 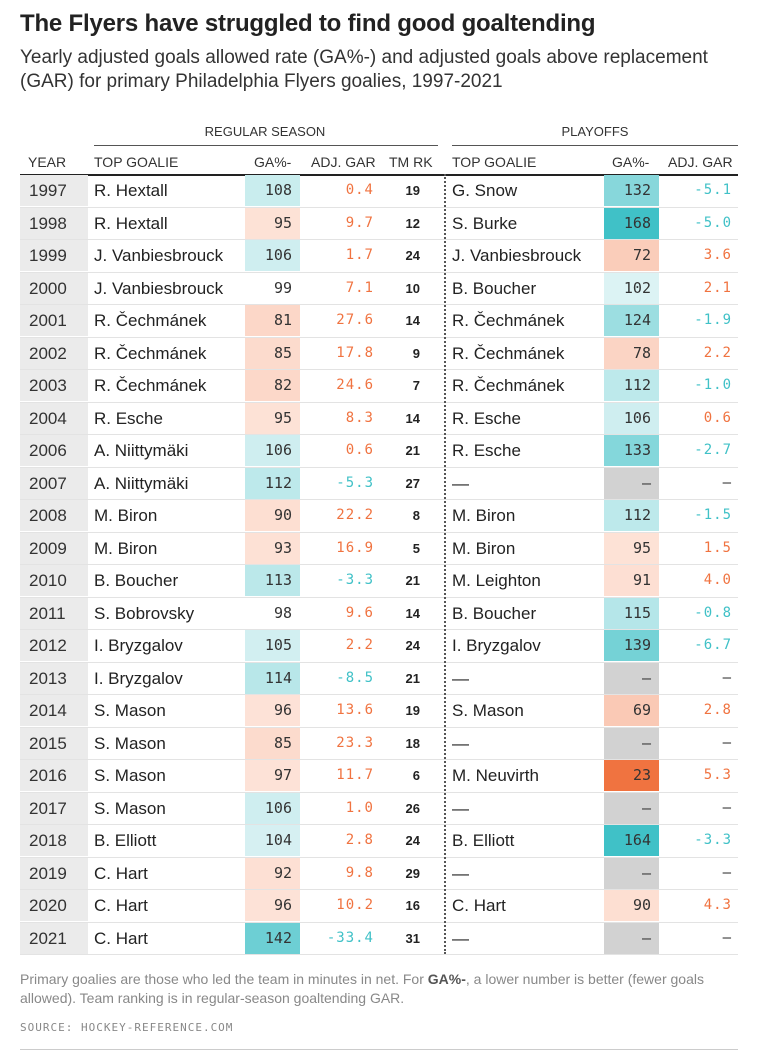 What do you see at coordinates (54, 840) in the screenshot?
I see `year-cell: 2018` at bounding box center [54, 840].